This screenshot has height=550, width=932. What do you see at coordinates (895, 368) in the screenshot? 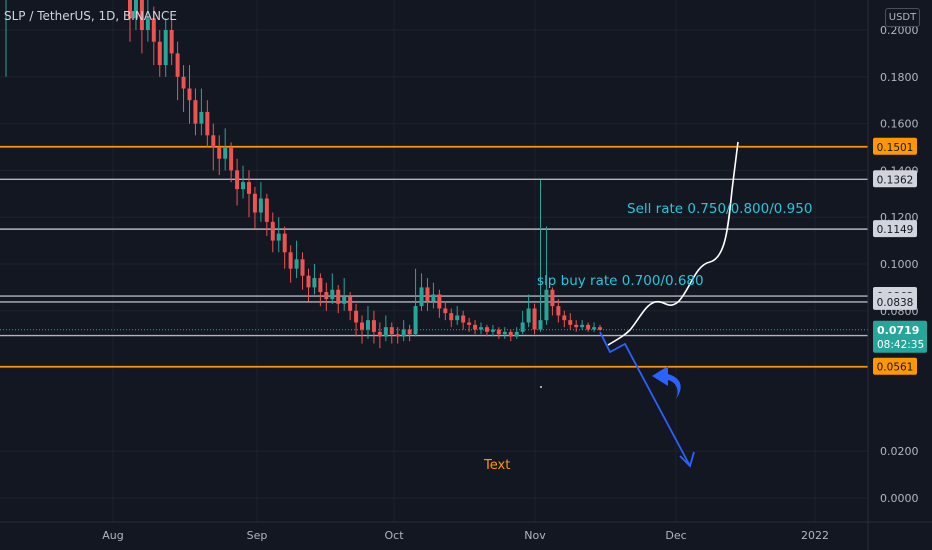
I see `level-tag-label: 0.0561` at bounding box center [895, 368].